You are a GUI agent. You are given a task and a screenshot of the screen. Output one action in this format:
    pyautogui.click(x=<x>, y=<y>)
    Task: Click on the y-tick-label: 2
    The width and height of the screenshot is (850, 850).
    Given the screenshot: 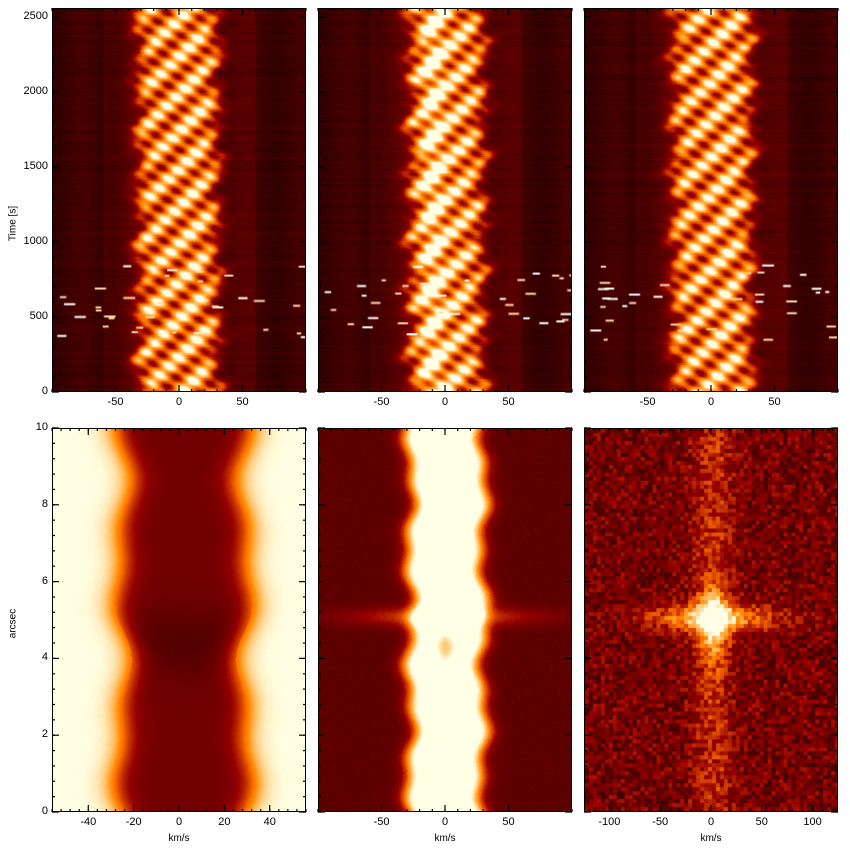 What is the action you would take?
    pyautogui.click(x=44, y=734)
    